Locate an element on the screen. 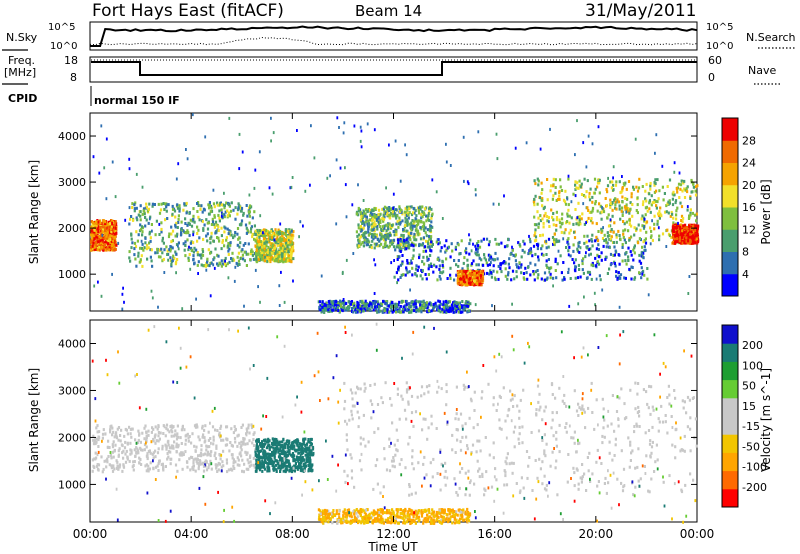 The height and width of the screenshot is (554, 800). nave-tick-high: 60 is located at coordinates (715, 60).